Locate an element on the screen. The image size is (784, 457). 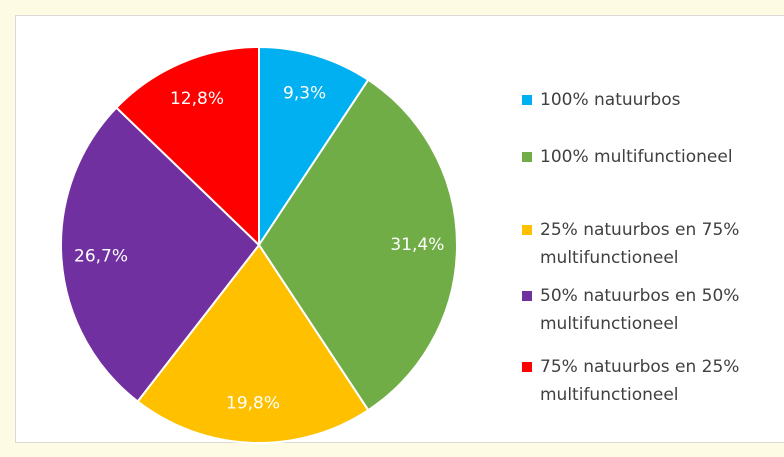
legend-label: 25% natuurbos en 75% multifunctioneel is located at coordinates (640, 244).